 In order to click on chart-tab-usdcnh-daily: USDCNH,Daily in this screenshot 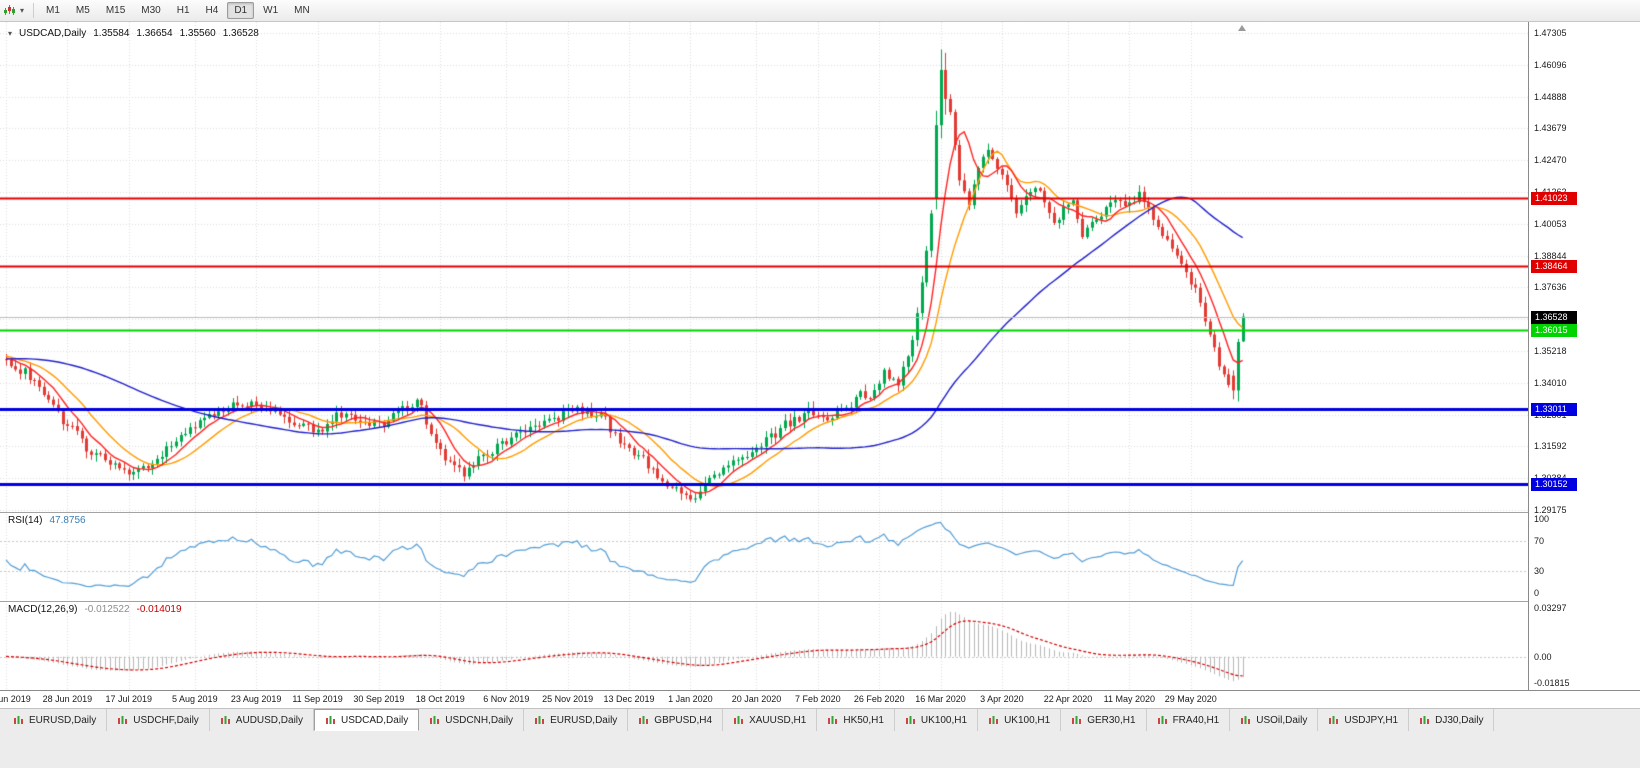, I will do `click(472, 720)`.